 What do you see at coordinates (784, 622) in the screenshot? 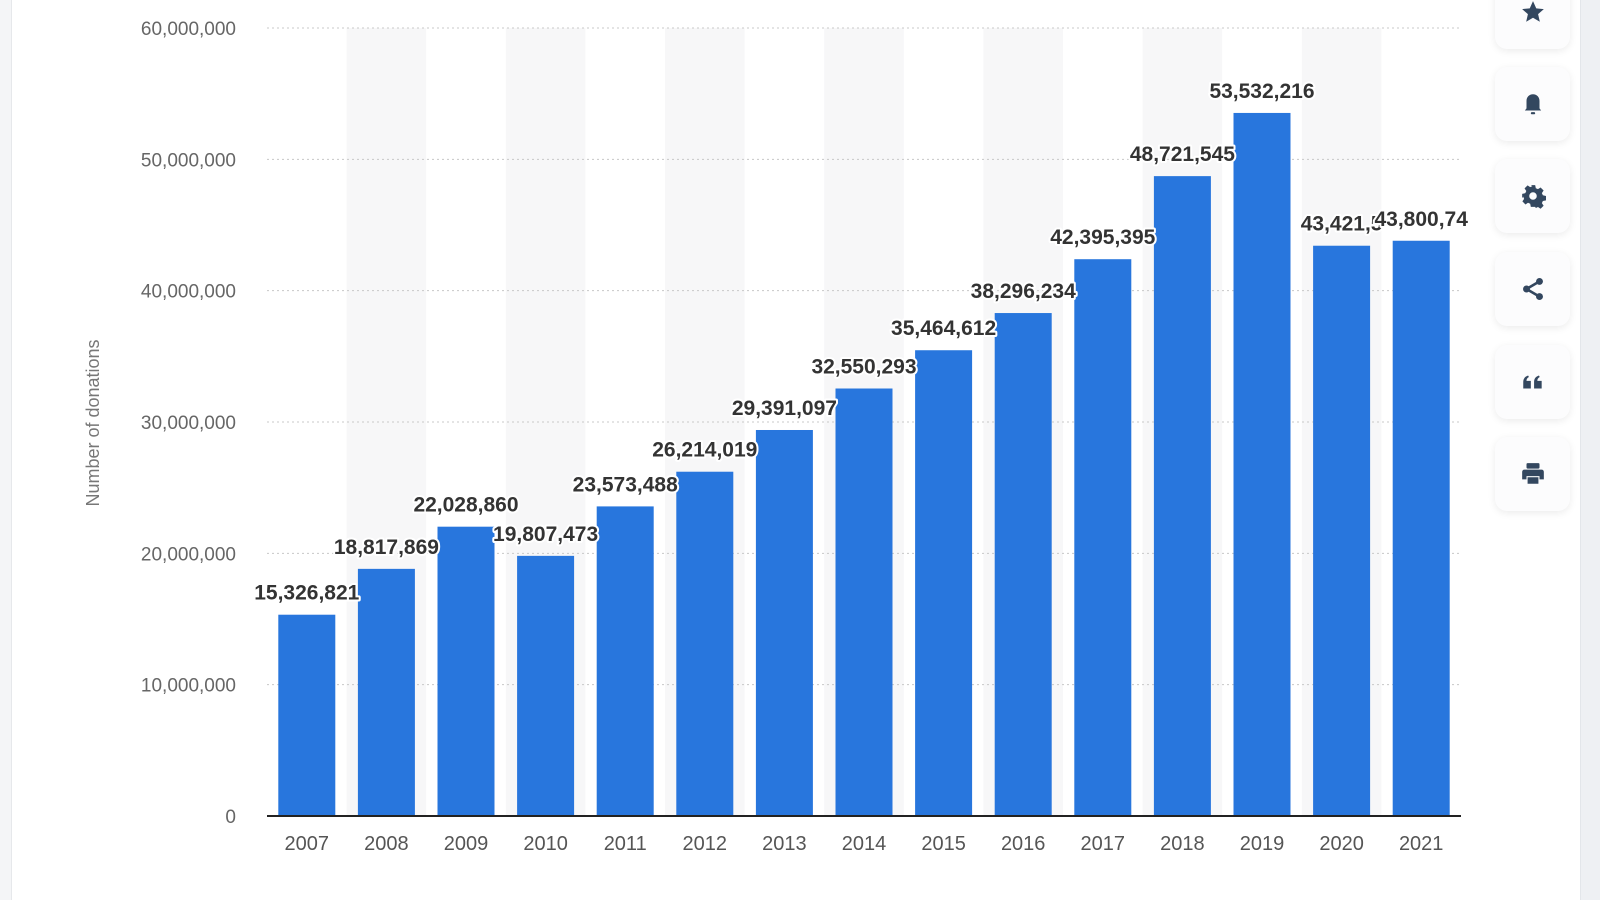
I see `bar-2013` at bounding box center [784, 622].